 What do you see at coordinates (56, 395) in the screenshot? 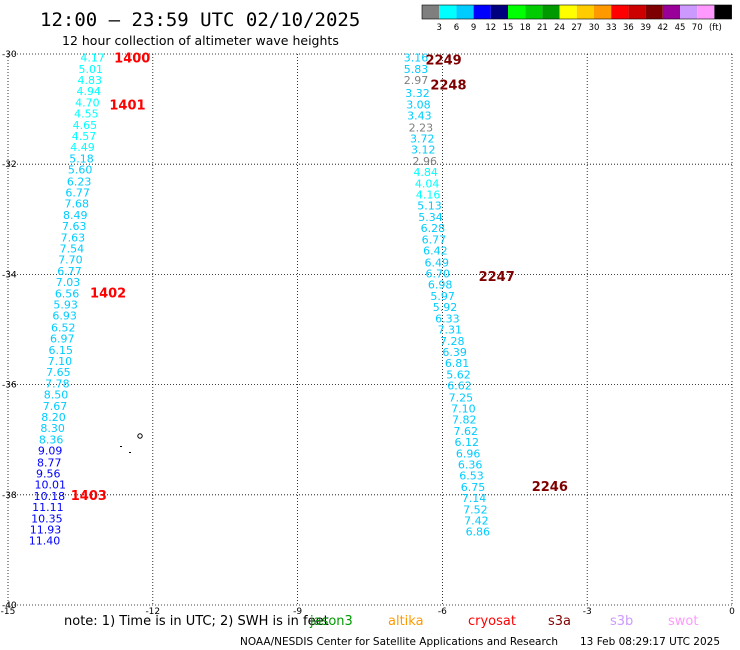
I see `wave-height-point: 8.50` at bounding box center [56, 395].